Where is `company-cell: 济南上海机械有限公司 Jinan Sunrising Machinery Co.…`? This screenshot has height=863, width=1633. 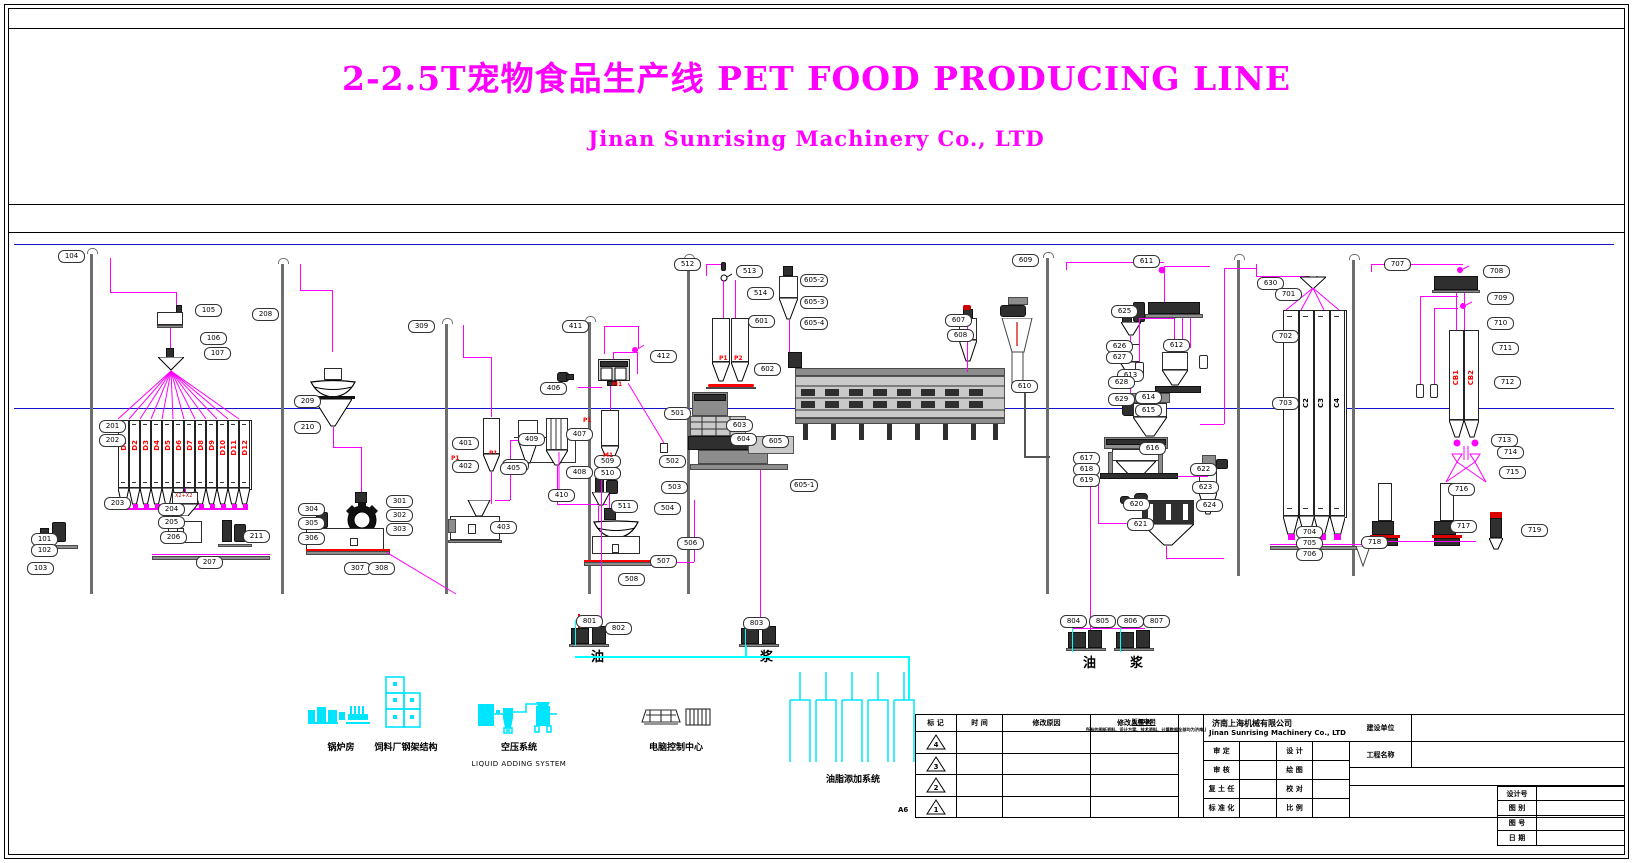 company-cell: 济南上海机械有限公司 Jinan Sunrising Machinery Co.… is located at coordinates (1277, 728).